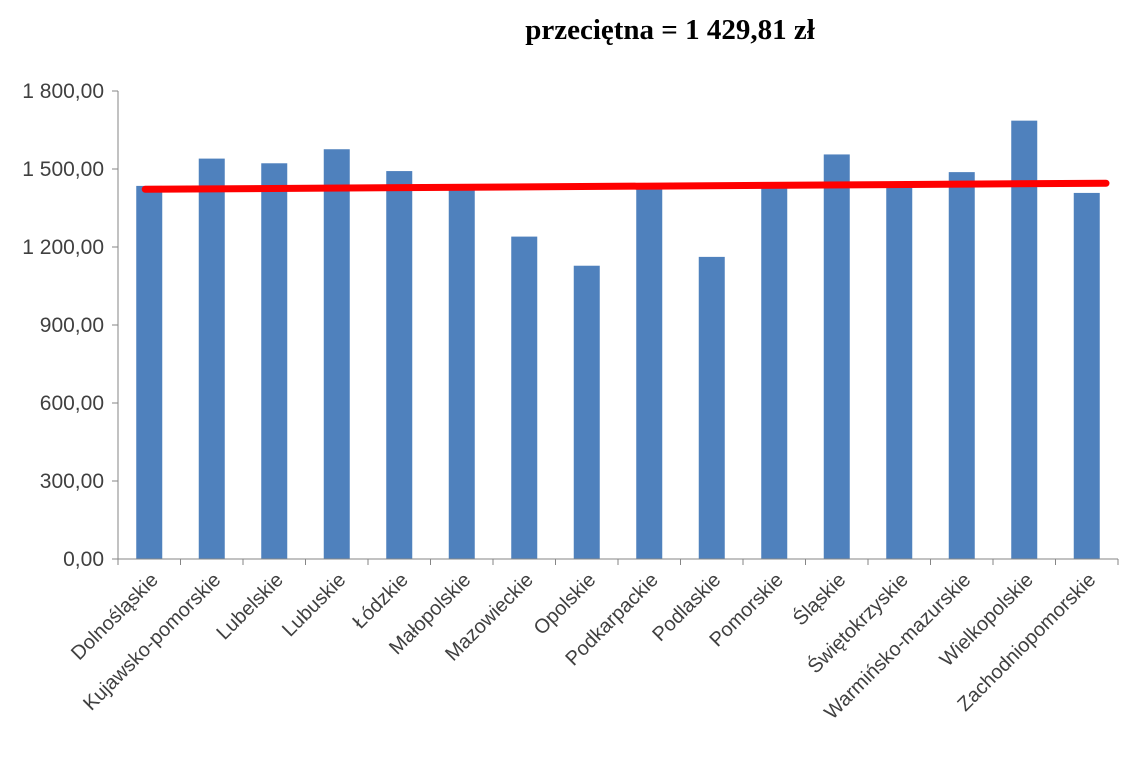 Image resolution: width=1124 pixels, height=760 pixels. I want to click on y-tick-label: 600,00, so click(72, 403).